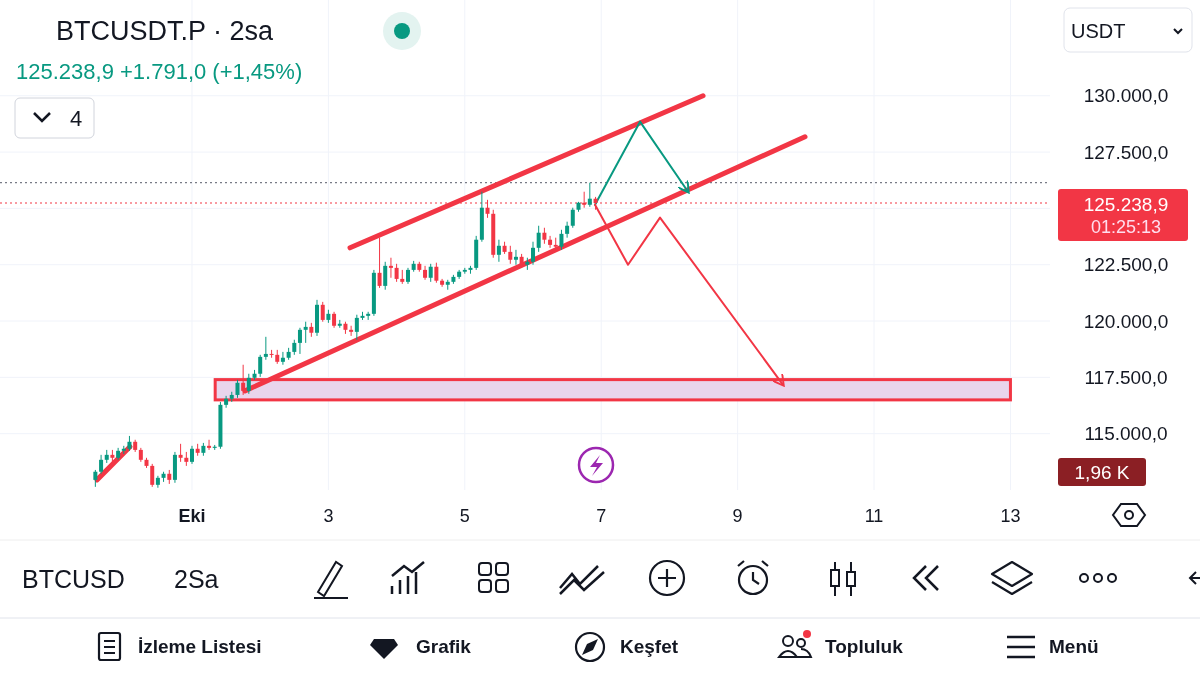 The width and height of the screenshot is (1200, 675). What do you see at coordinates (1074, 646) in the screenshot?
I see `text: Menü` at bounding box center [1074, 646].